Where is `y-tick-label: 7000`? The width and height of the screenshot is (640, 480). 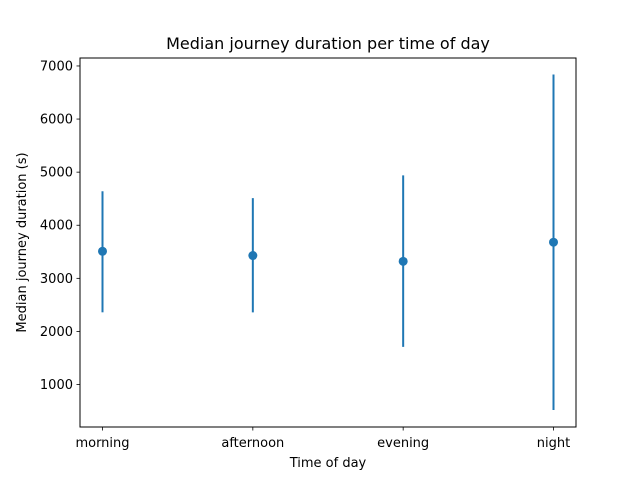
y-tick-label: 7000 is located at coordinates (56, 66).